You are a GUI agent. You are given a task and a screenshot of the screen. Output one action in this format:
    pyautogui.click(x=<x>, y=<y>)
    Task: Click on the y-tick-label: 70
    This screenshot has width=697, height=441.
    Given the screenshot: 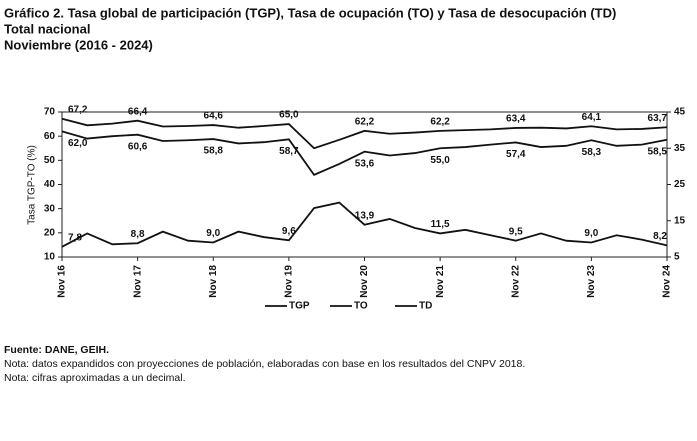 What is the action you would take?
    pyautogui.click(x=50, y=112)
    